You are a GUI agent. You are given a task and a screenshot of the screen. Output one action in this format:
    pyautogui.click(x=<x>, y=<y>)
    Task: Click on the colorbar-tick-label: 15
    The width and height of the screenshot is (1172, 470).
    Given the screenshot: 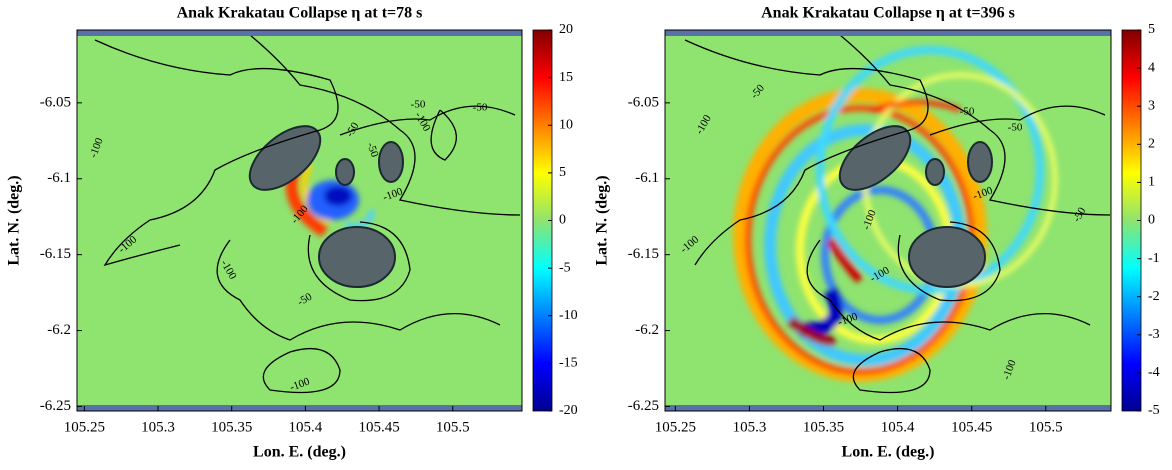 What is the action you would take?
    pyautogui.click(x=566, y=77)
    